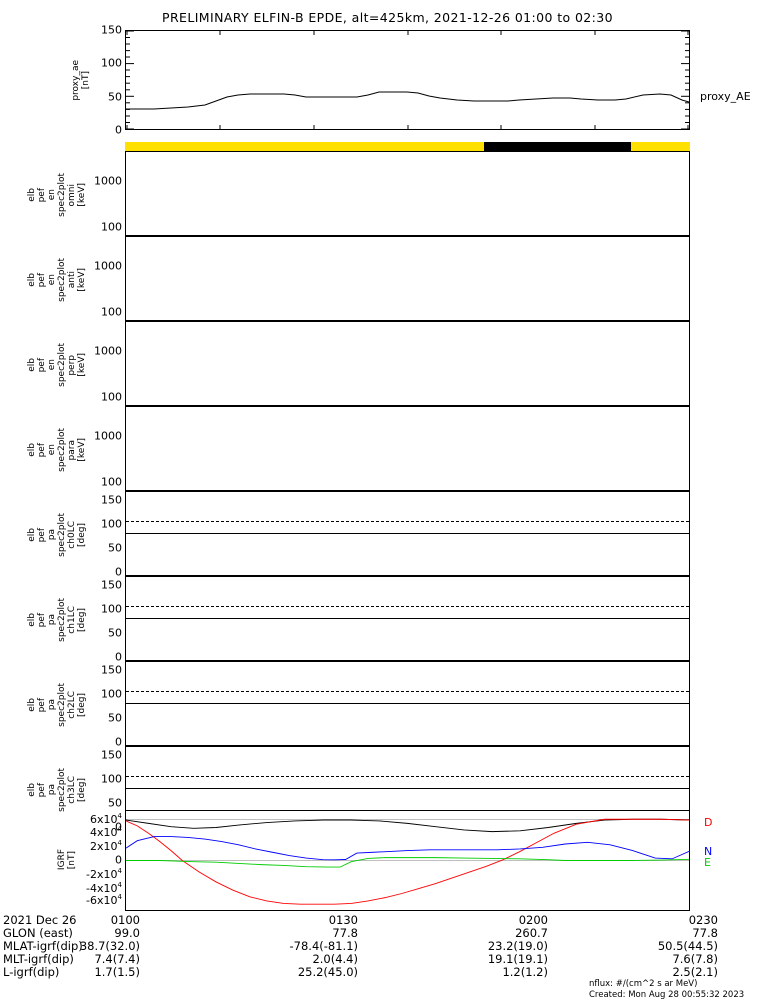 Image resolution: width=775 pixels, height=1000 pixels. Describe the element at coordinates (72, 705) in the screenshot. I see `ylabel-line: ch2LC` at that location.